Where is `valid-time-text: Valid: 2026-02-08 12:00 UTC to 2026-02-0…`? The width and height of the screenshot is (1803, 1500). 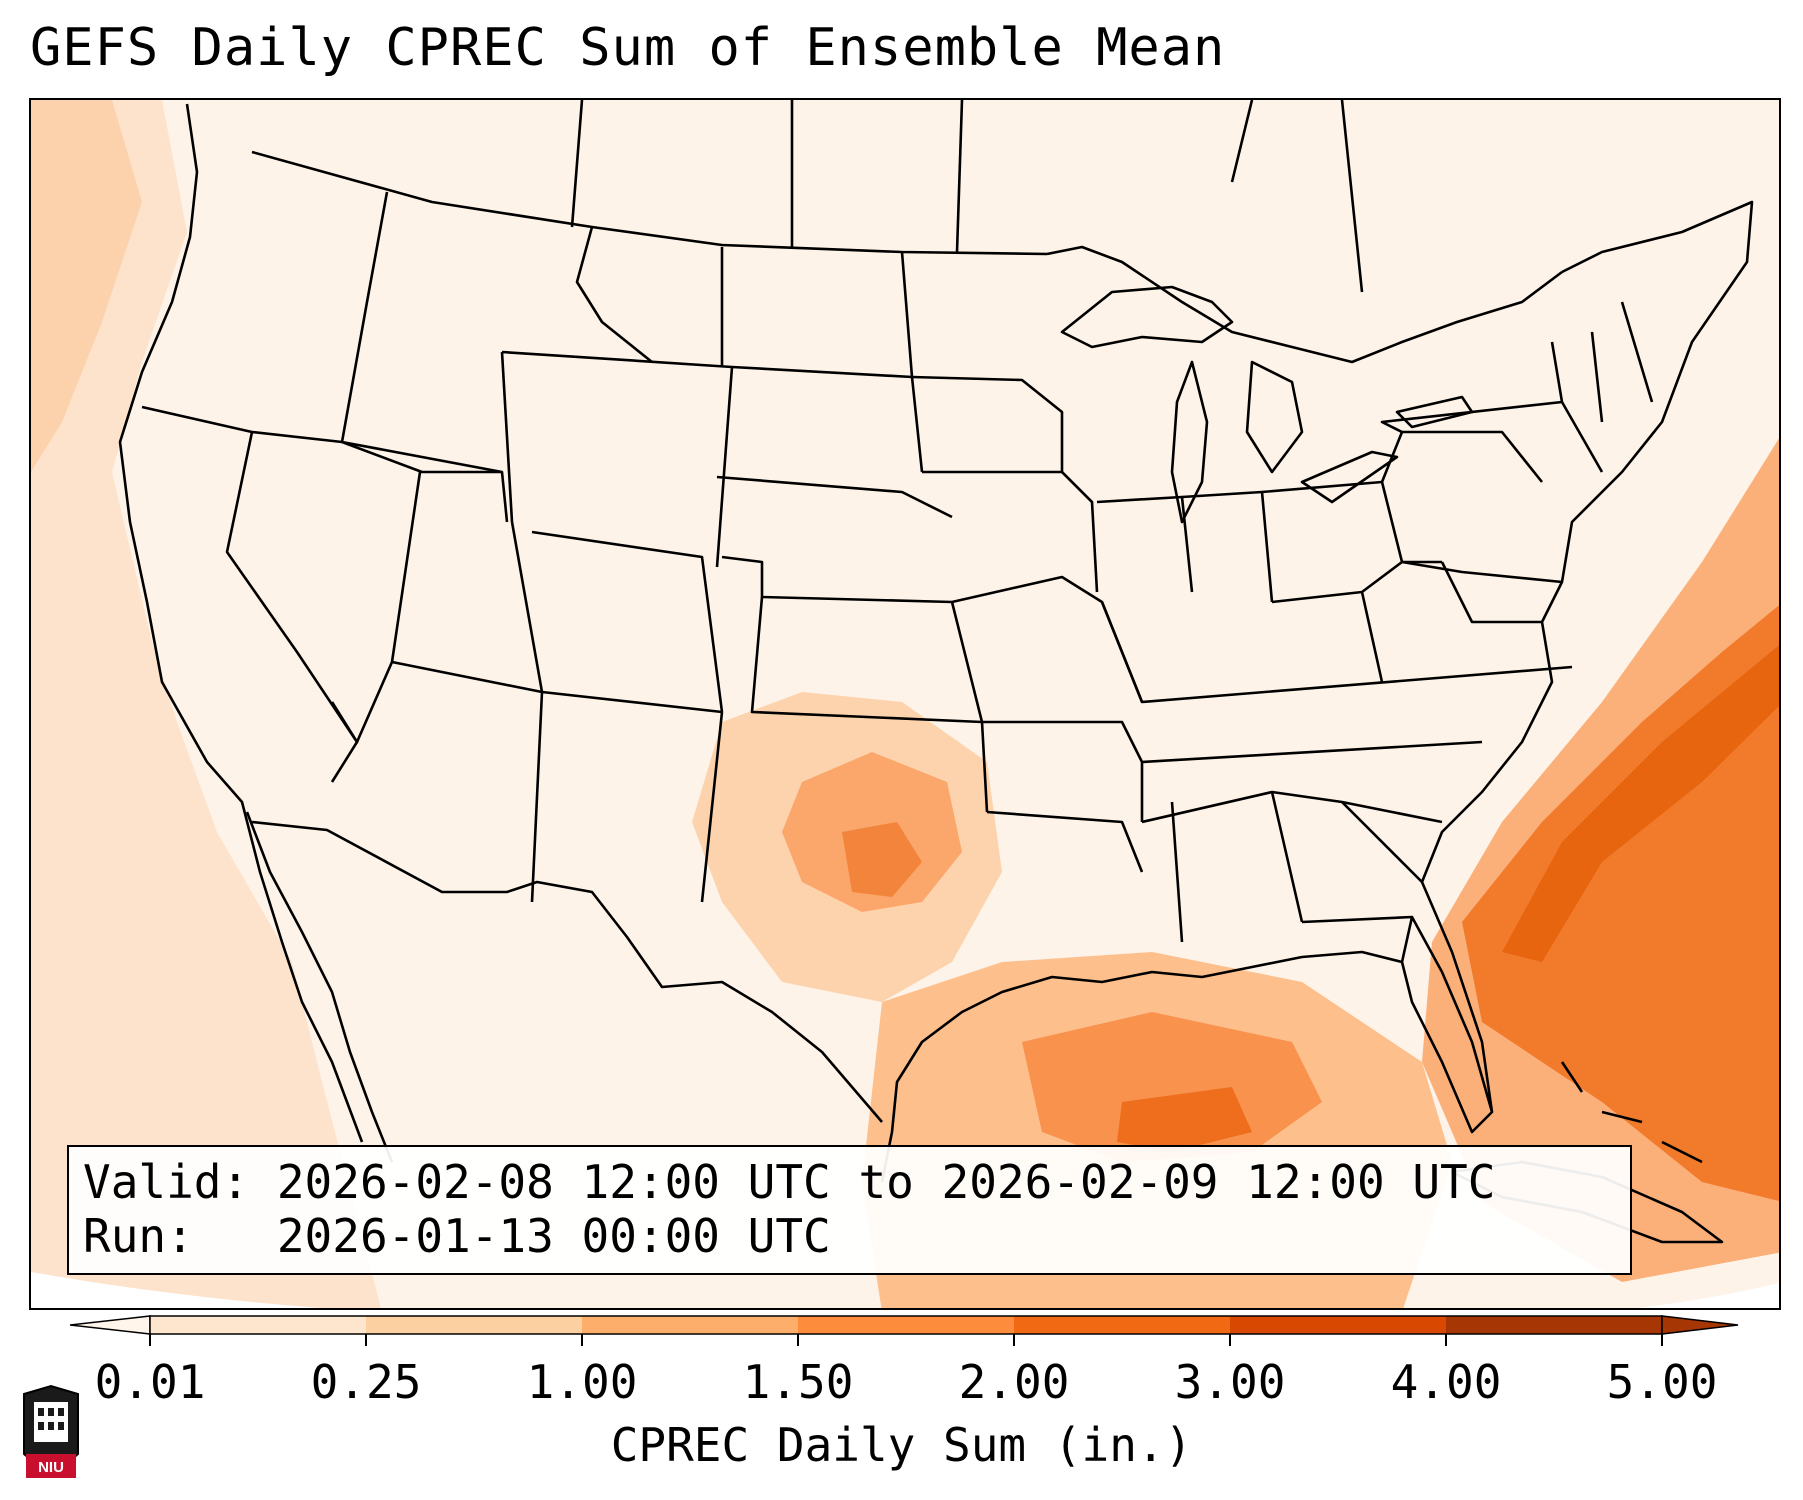 valid-time-text: Valid: 2026-02-08 12:00 UTC to 2026-02-0… is located at coordinates (789, 1182).